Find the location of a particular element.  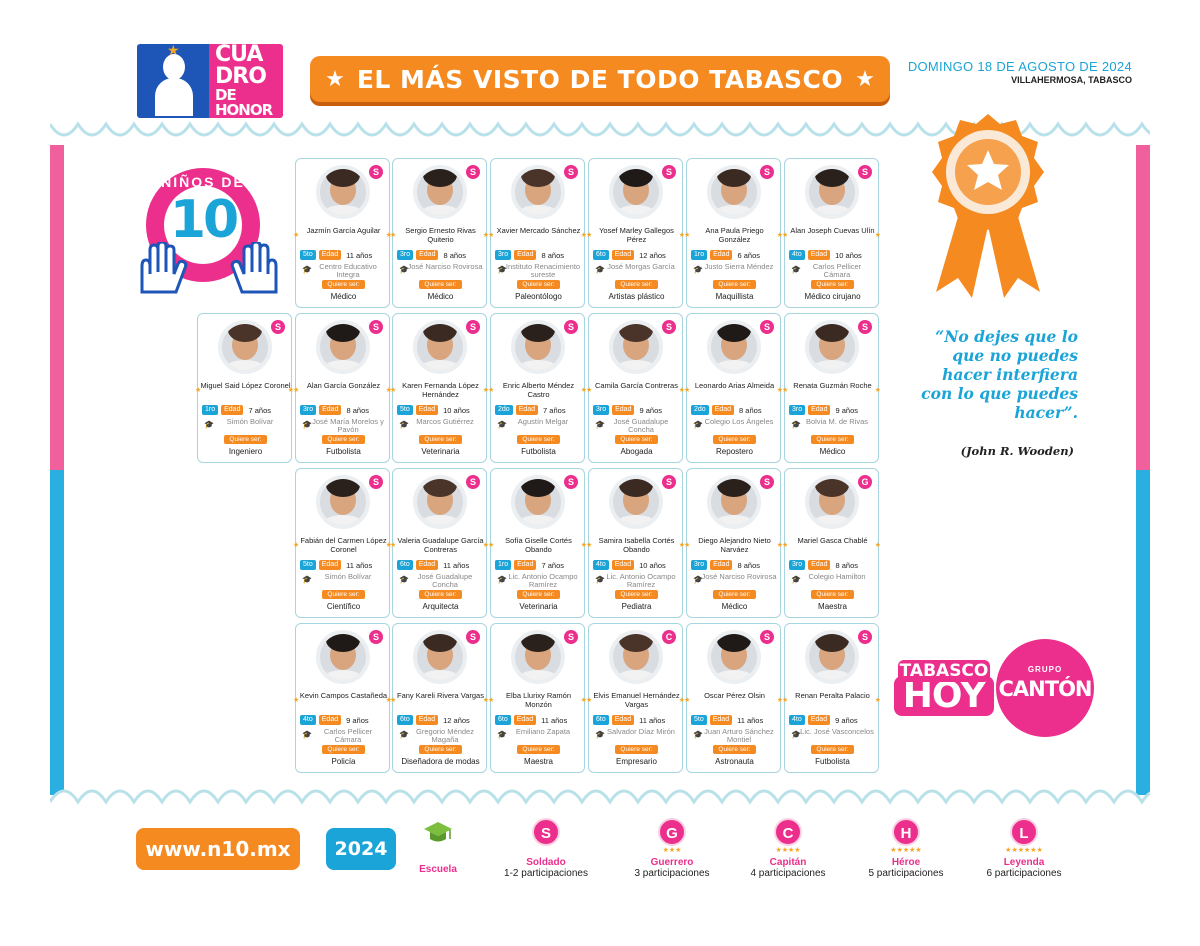

kid-school: José María Morelos y Pavón is located at coordinates (348, 425).